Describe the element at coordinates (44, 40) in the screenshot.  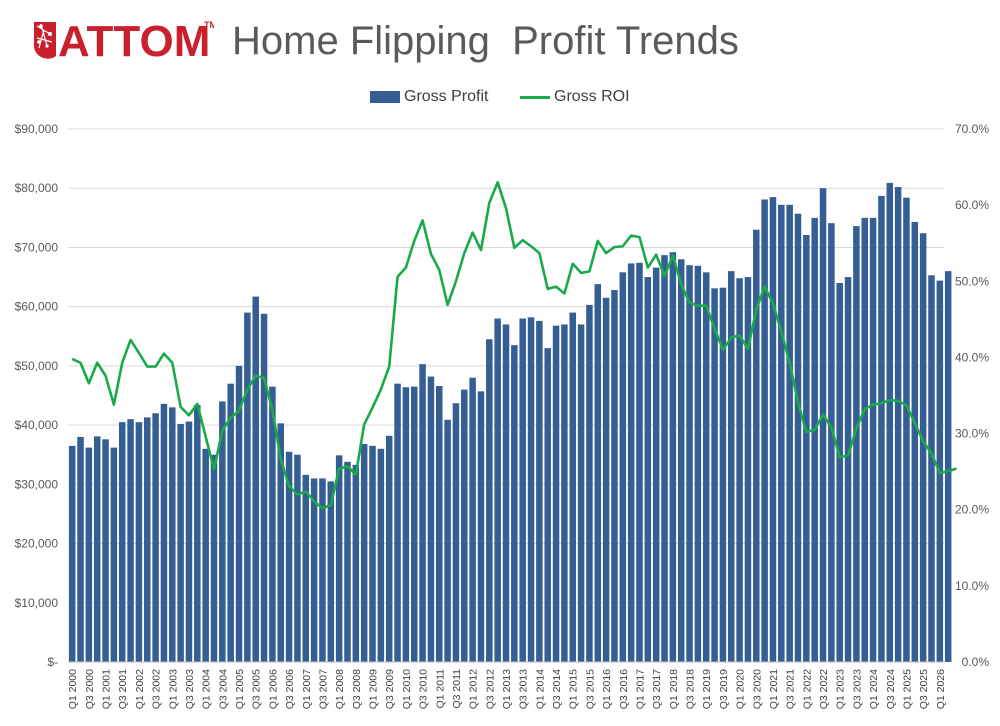
I see `logo-emblem-icon` at that location.